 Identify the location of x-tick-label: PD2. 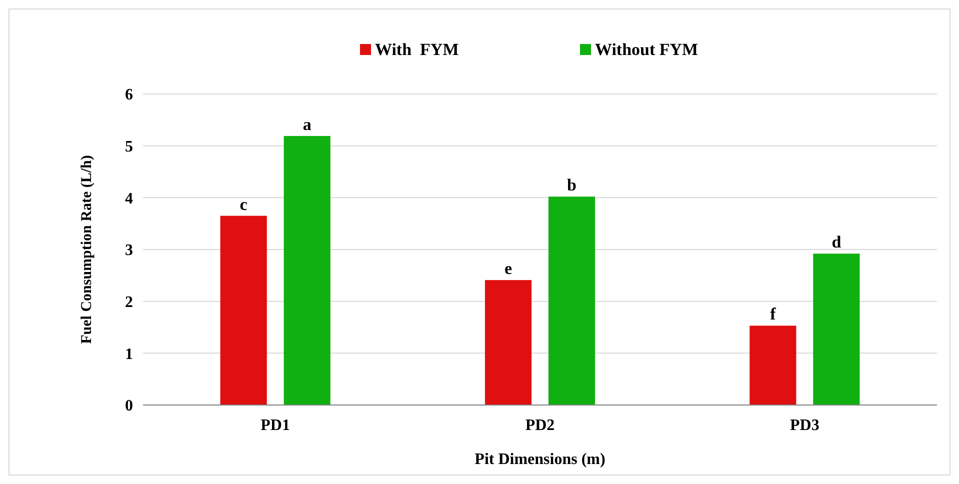
(540, 425).